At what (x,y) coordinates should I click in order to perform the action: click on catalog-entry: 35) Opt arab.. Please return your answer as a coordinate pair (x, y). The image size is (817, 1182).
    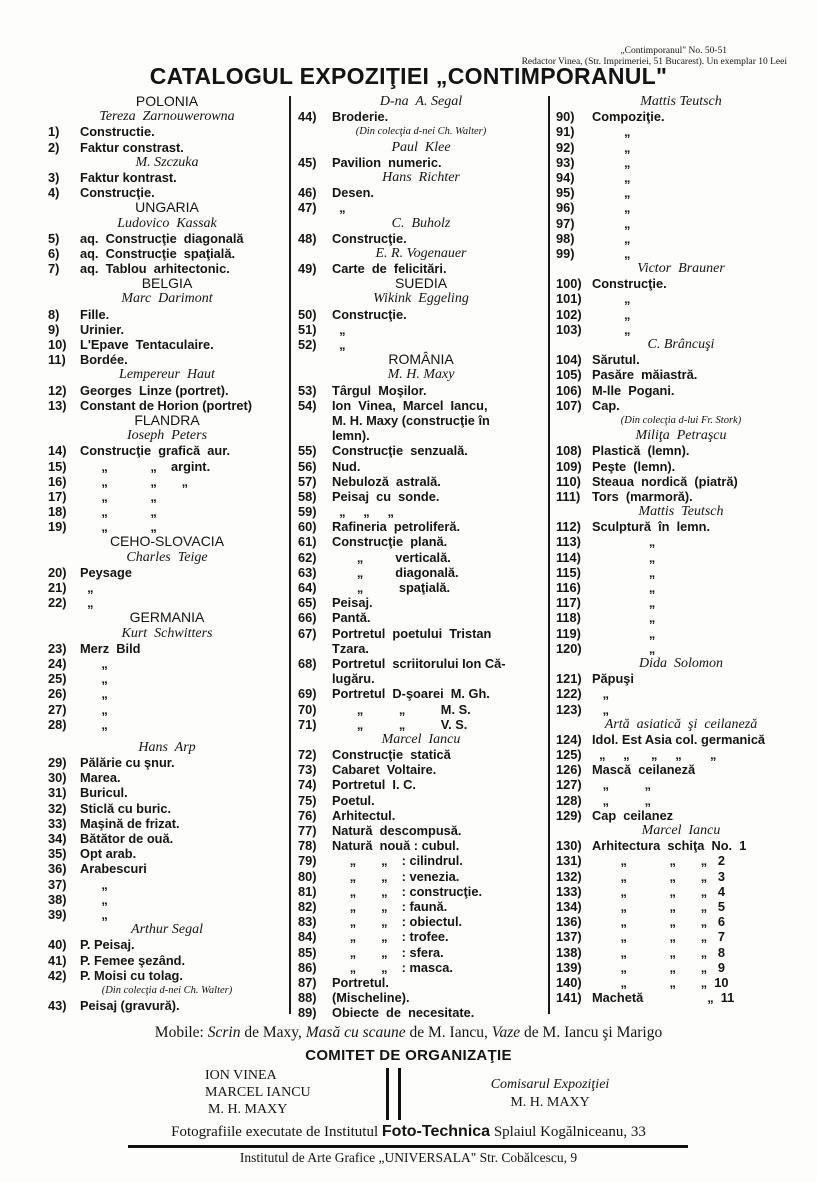
    Looking at the image, I should click on (167, 853).